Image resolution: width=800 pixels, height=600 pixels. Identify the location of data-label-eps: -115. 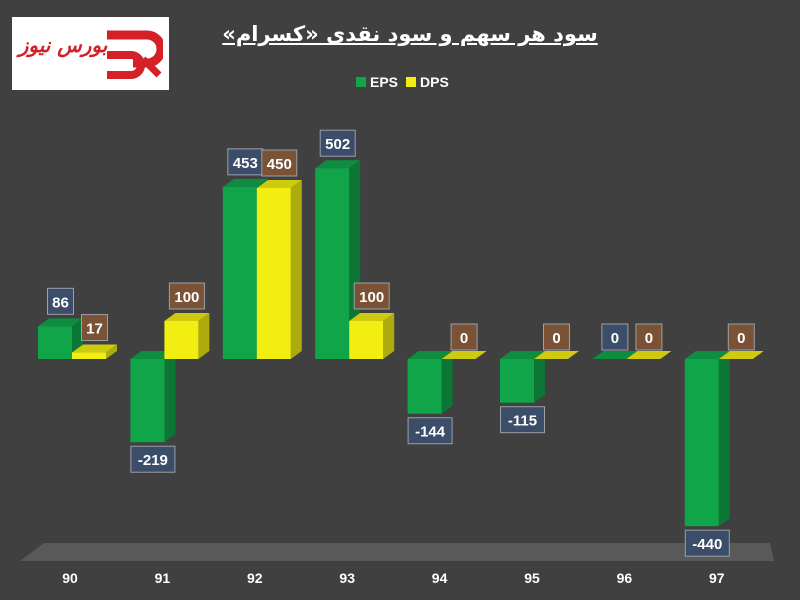
(522, 421).